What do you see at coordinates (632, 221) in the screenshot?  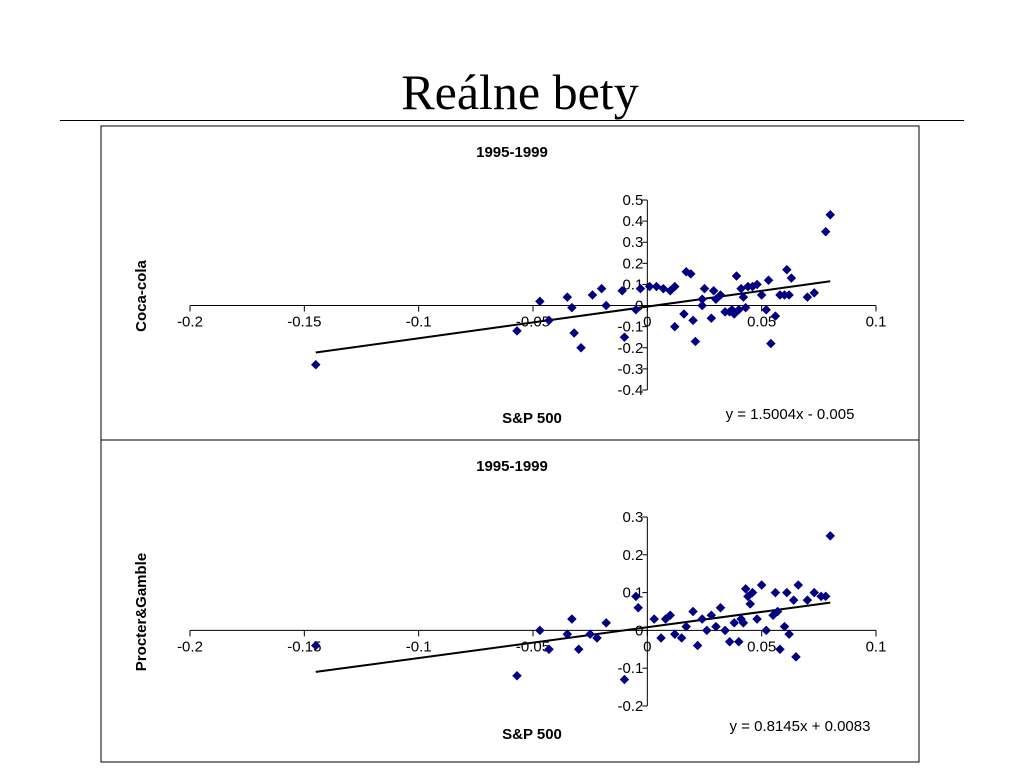 I see `y-tick-label: 0.4` at bounding box center [632, 221].